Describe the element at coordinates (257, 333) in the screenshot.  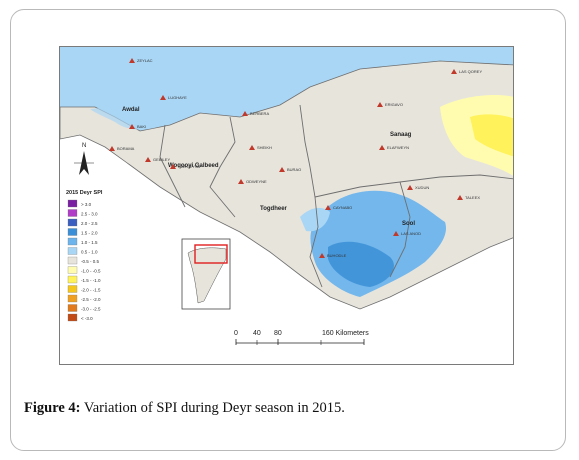
I see `scale-label-40: 40` at that location.